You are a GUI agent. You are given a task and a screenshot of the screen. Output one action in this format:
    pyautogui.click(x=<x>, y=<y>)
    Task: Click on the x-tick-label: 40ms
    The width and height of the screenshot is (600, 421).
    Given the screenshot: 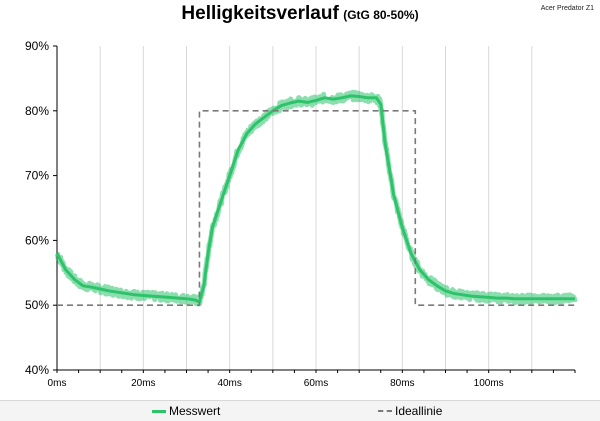 What is the action you would take?
    pyautogui.click(x=229, y=383)
    